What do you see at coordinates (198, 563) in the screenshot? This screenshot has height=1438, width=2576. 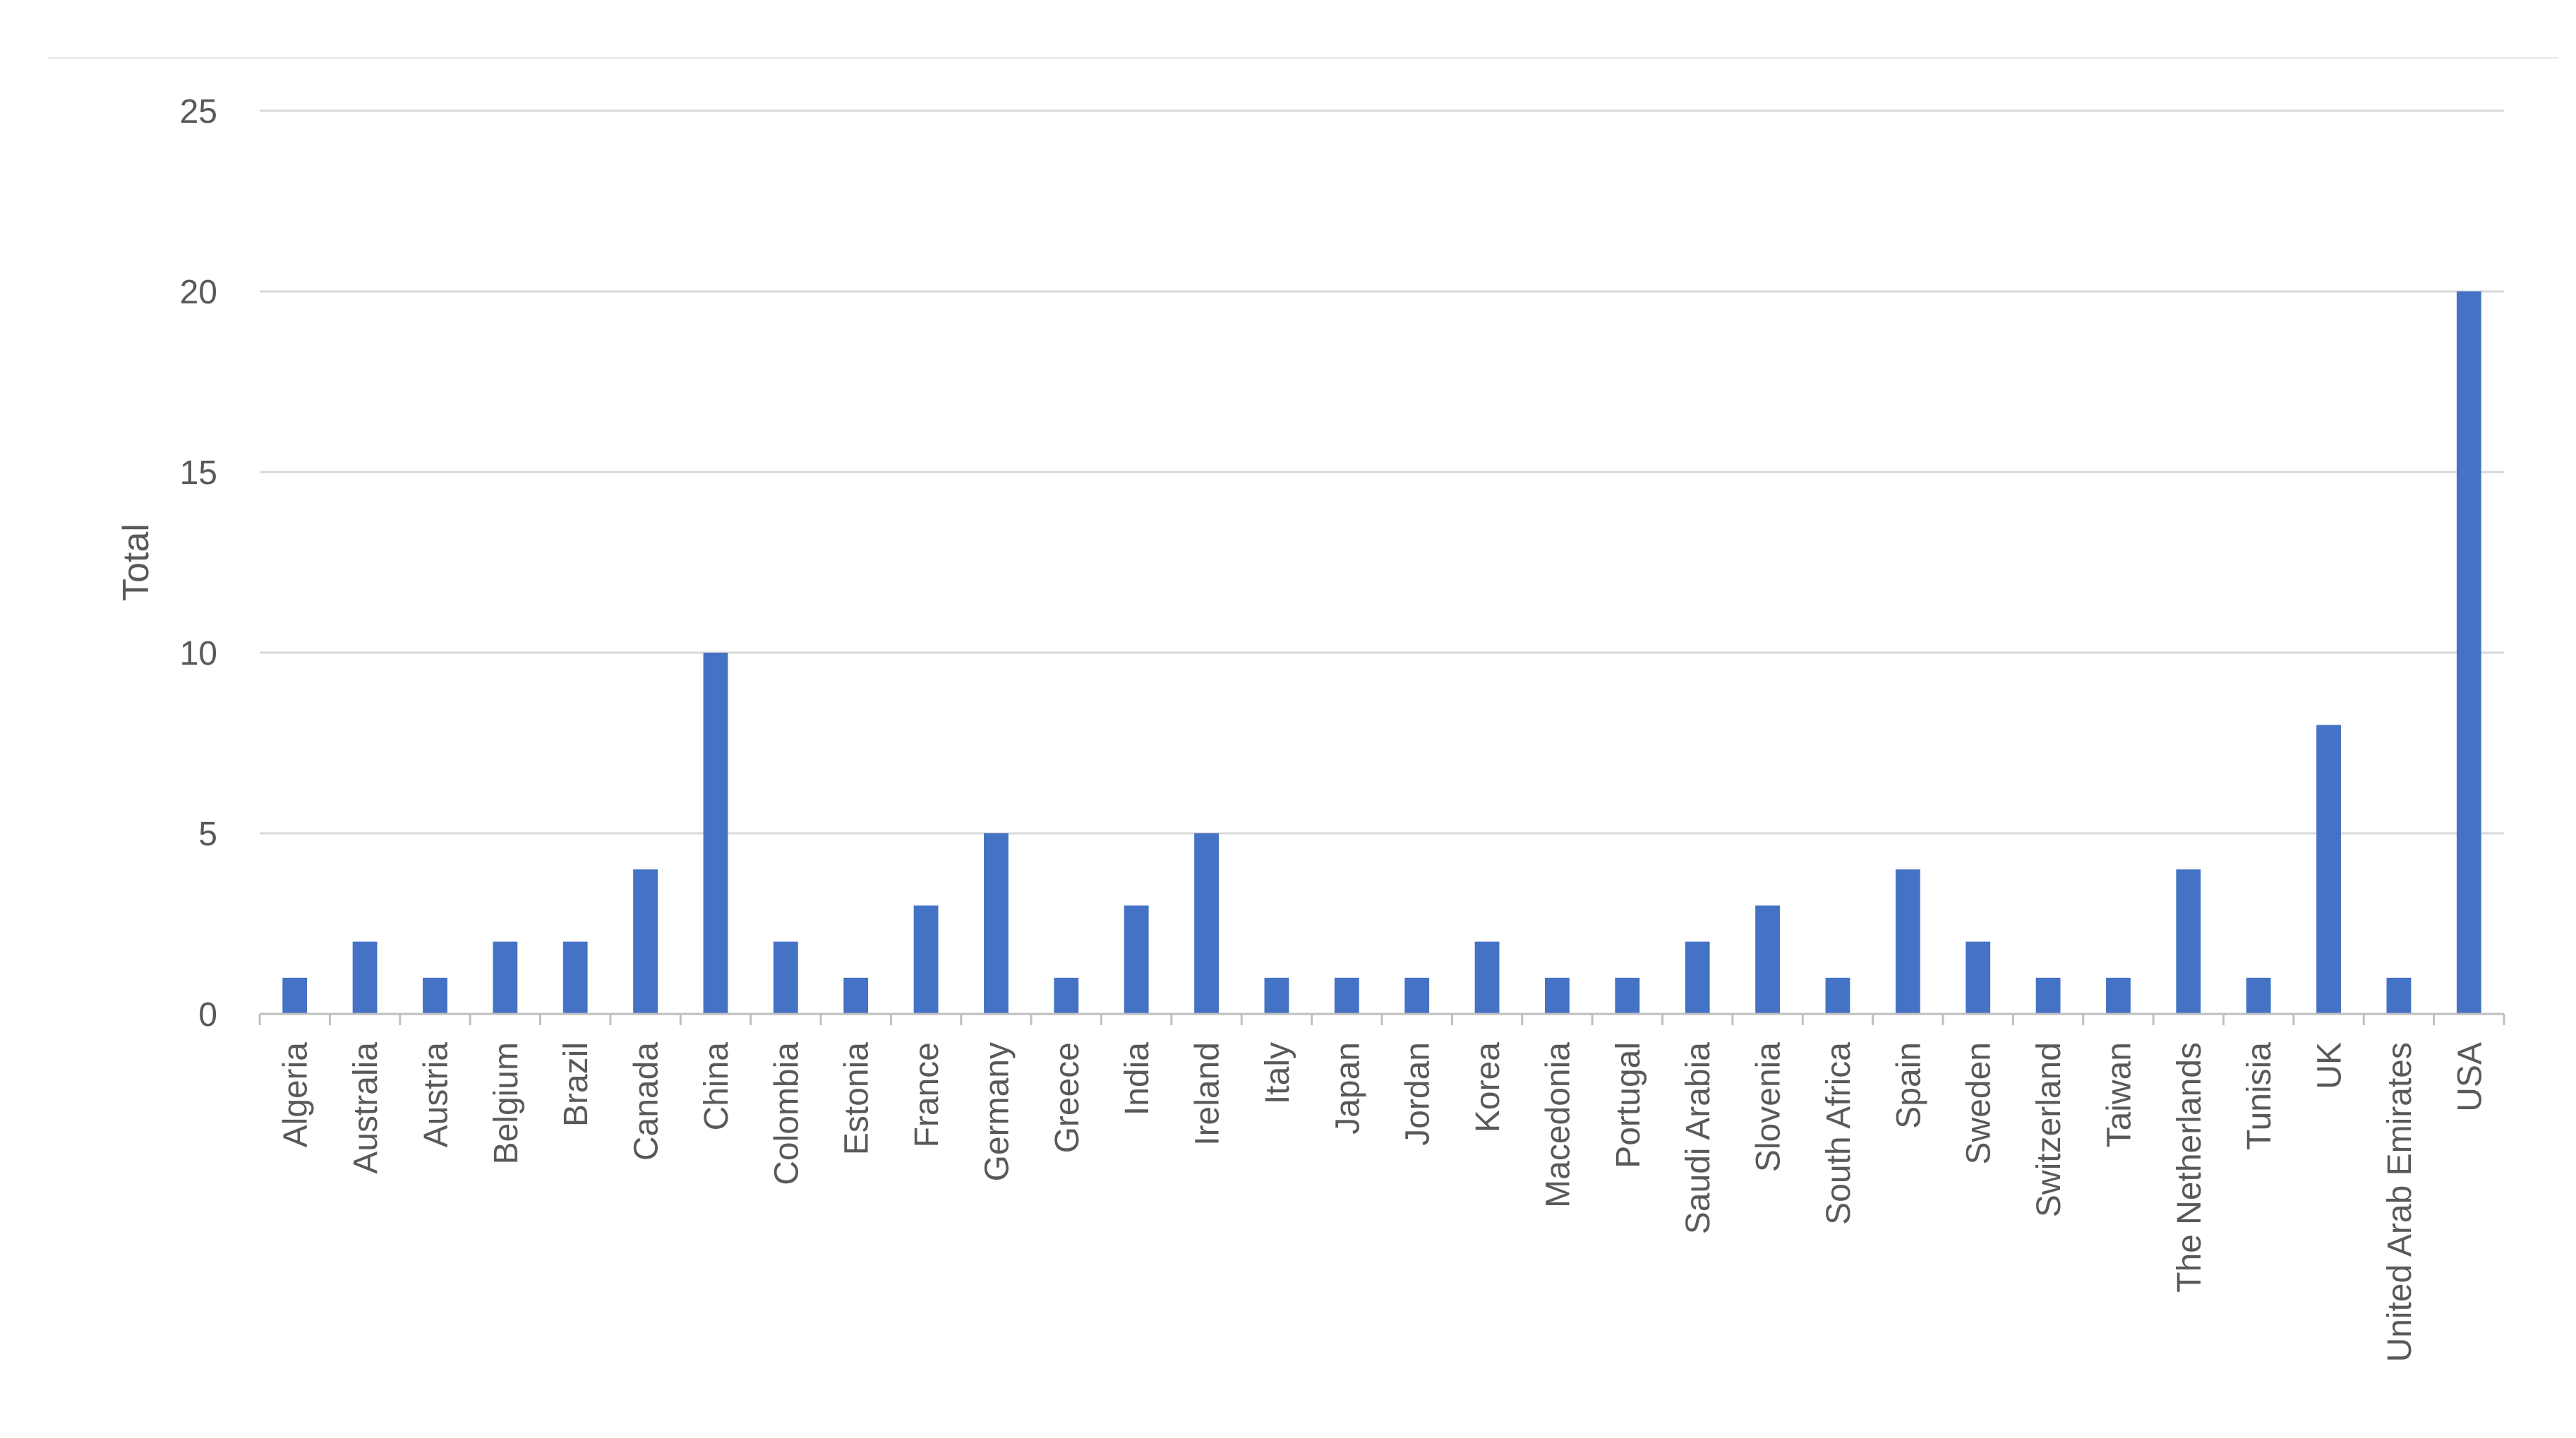 I see `y-axis-ticks: 0 5 10 15 20 25` at bounding box center [198, 563].